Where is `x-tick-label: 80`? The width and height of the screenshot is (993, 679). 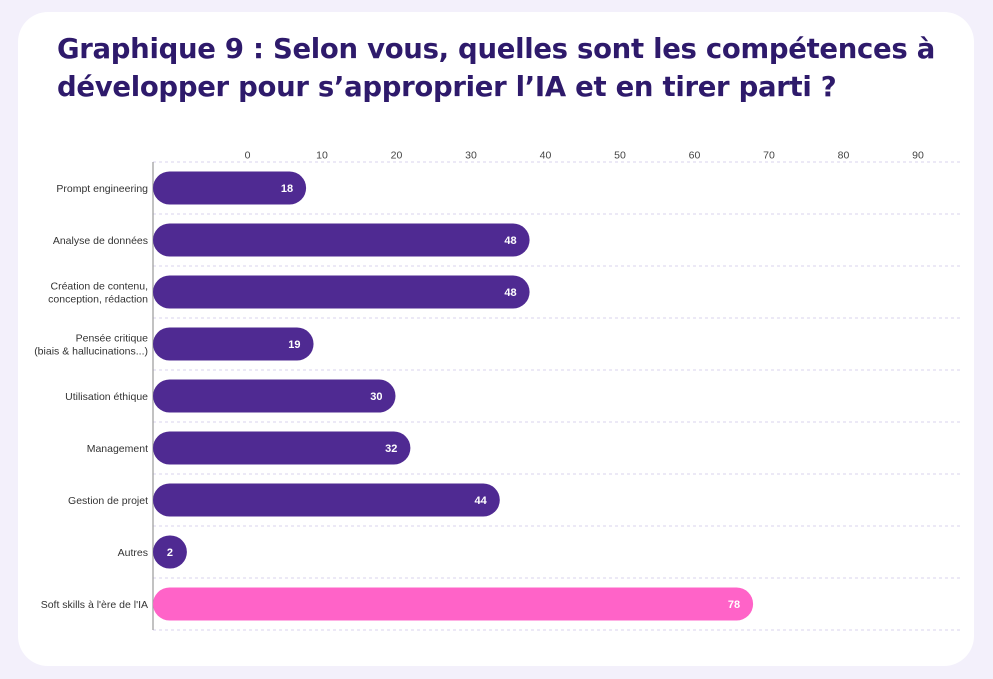 x-tick-label: 80 is located at coordinates (844, 156).